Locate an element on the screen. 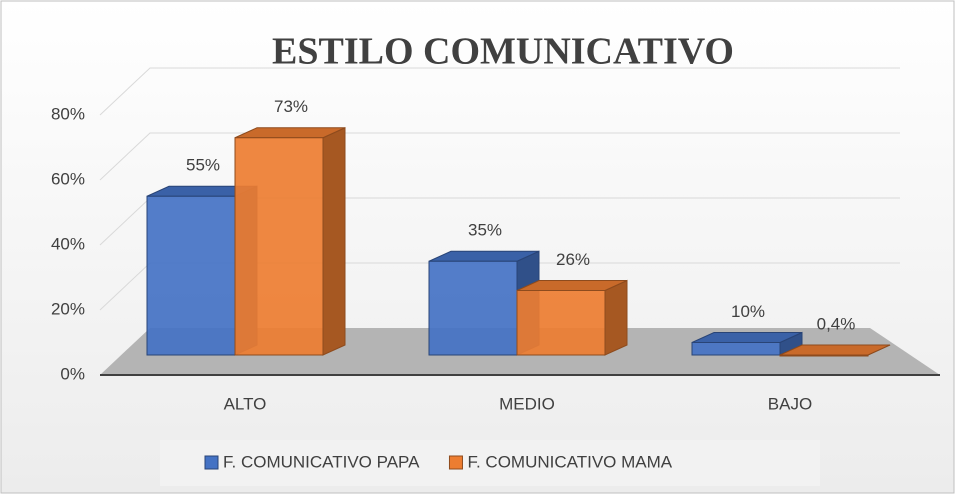 This screenshot has height=494, width=955. legend-label: F. COMUNICATIVO MAMA is located at coordinates (569, 461).